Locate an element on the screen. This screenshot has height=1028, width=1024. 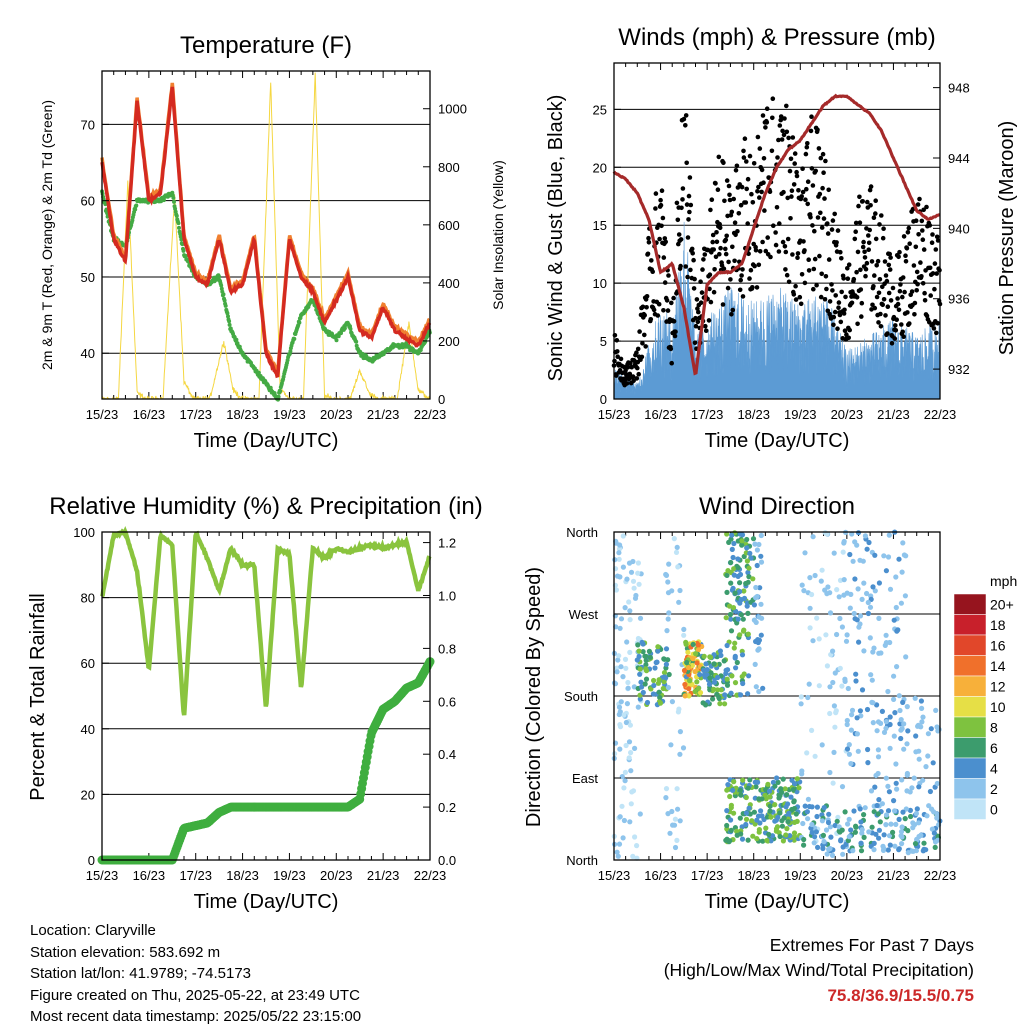
y2-tick-label: 940 is located at coordinates (959, 228).